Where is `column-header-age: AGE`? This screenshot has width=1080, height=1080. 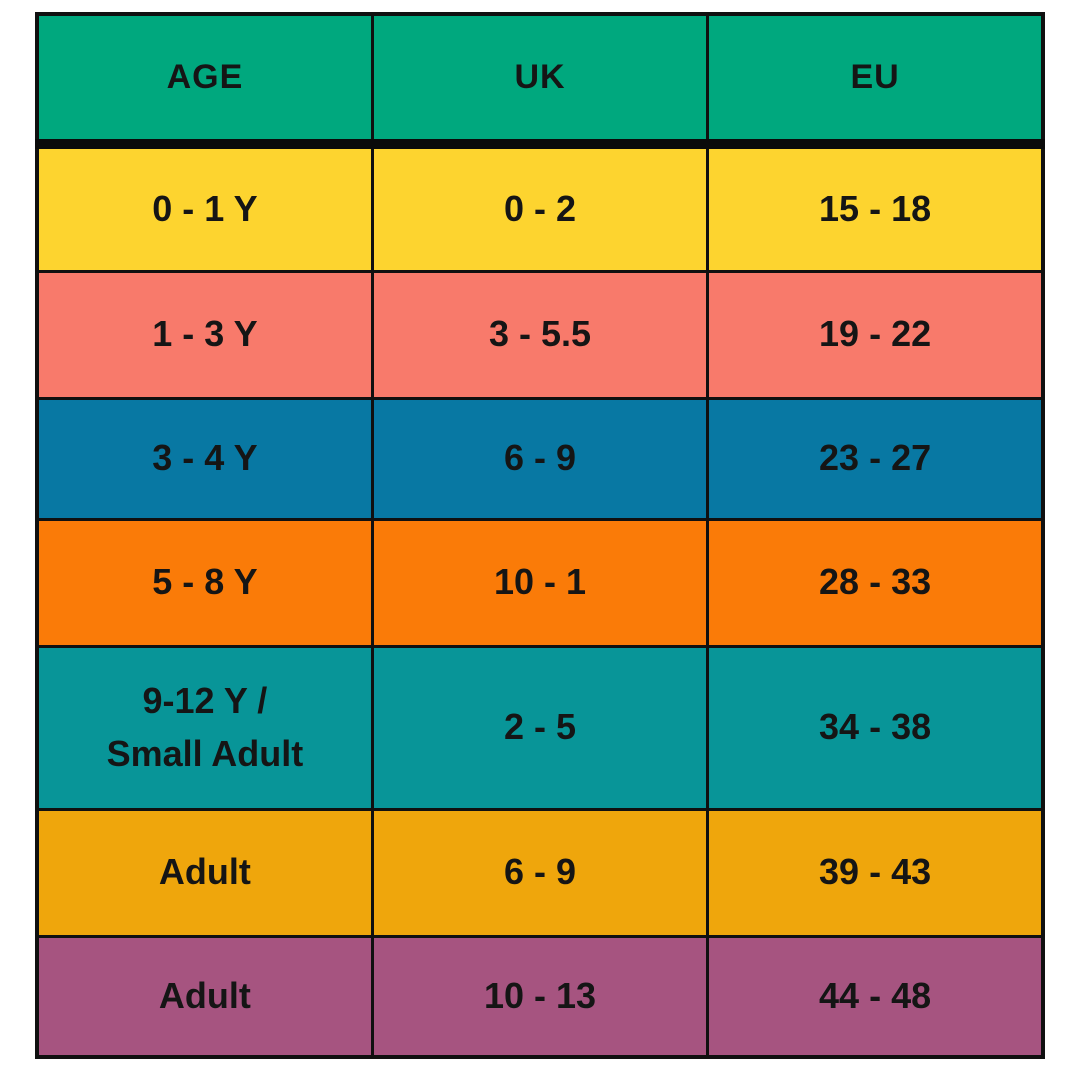 column-header-age: AGE is located at coordinates (204, 80).